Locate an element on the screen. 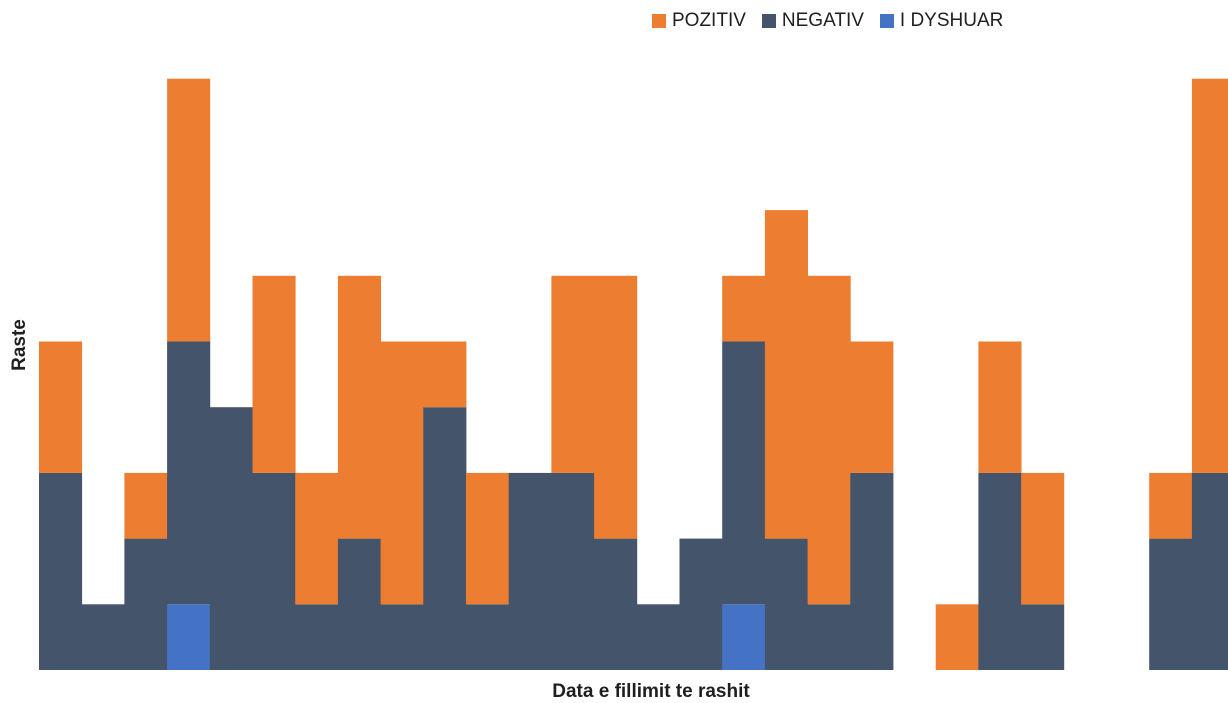 This screenshot has height=703, width=1228. legend-item-pozitiv: POZITIV is located at coordinates (699, 21).